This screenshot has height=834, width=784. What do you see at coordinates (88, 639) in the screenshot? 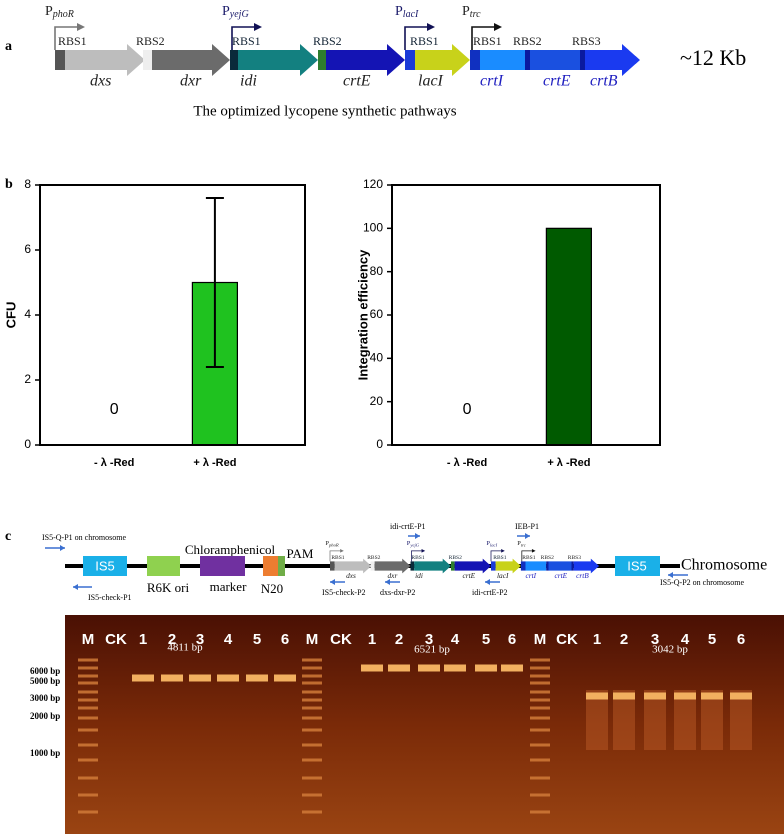
I see `lane-label: M` at bounding box center [88, 639].